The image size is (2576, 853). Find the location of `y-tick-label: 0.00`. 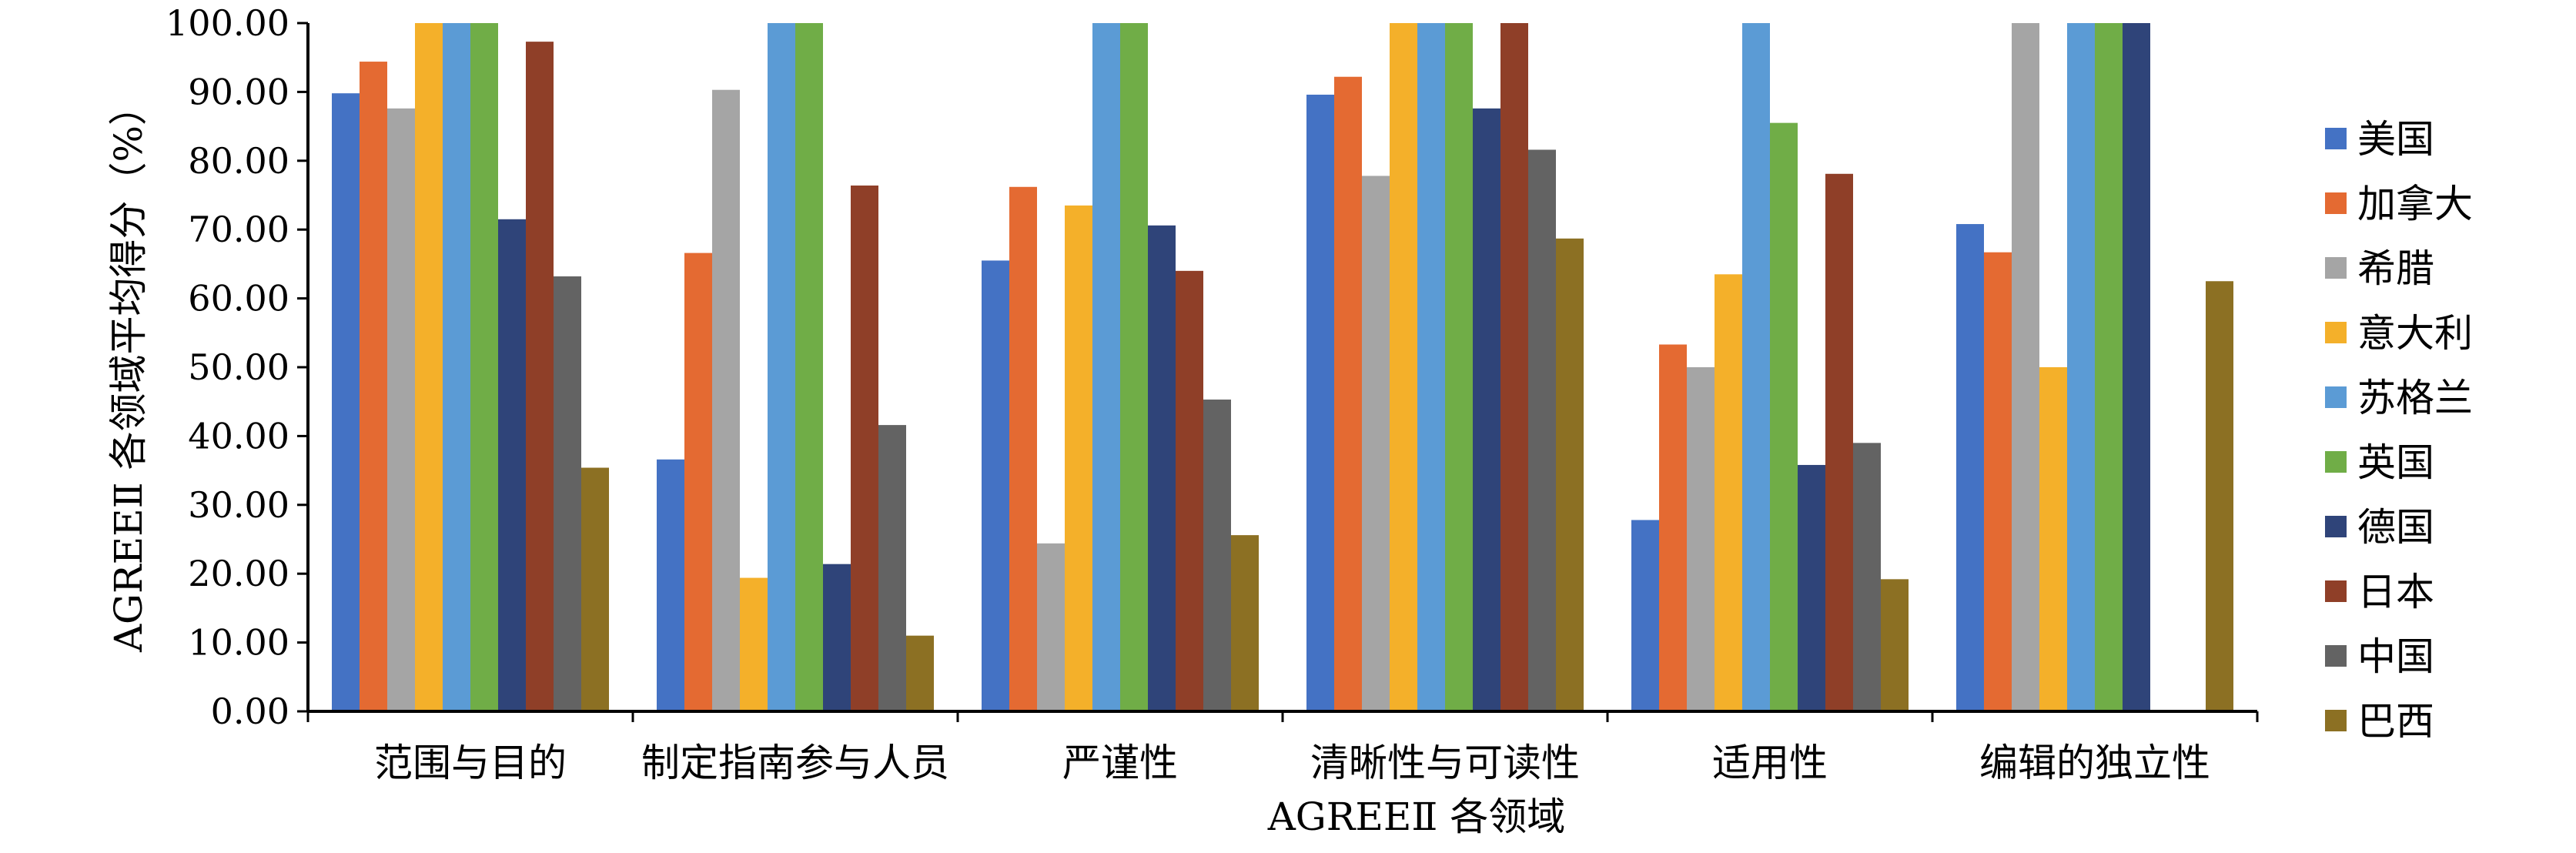

y-tick-label: 0.00 is located at coordinates (250, 711).